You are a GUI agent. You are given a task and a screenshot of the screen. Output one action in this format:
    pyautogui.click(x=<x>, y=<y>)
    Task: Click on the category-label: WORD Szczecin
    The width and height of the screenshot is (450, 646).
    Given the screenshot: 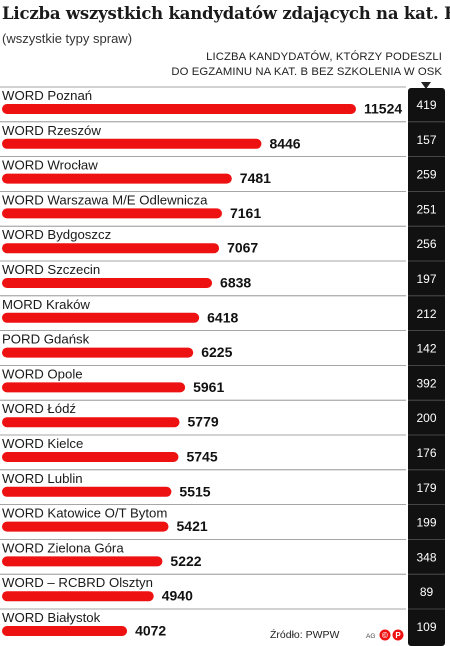 What is the action you would take?
    pyautogui.click(x=51, y=269)
    